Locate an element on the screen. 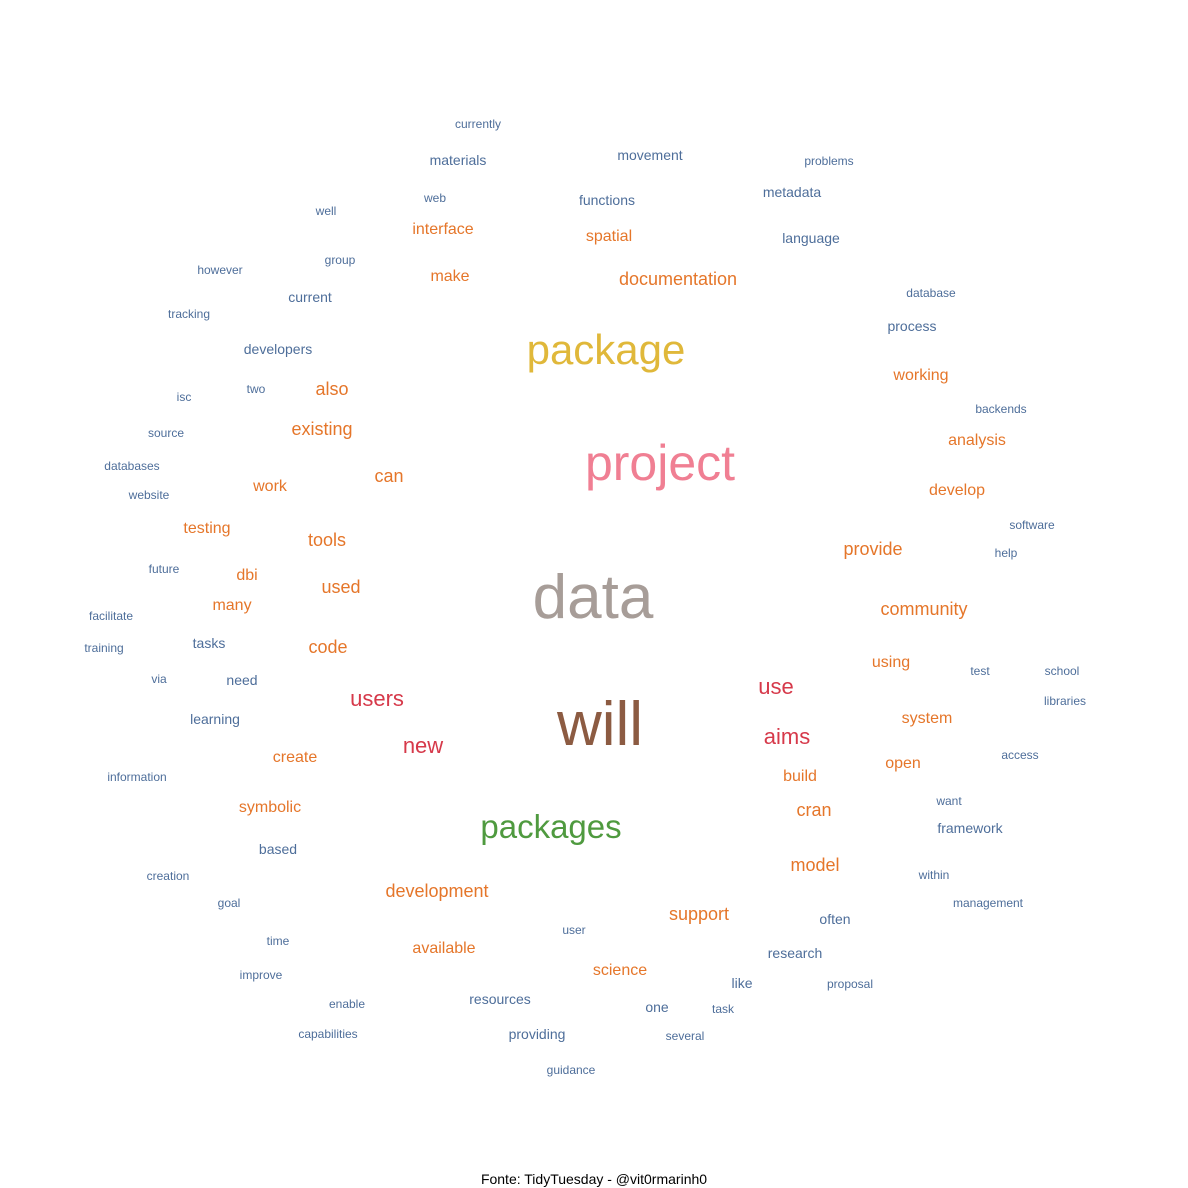 The image size is (1188, 1188). word-facilitate: facilitate is located at coordinates (111, 616).